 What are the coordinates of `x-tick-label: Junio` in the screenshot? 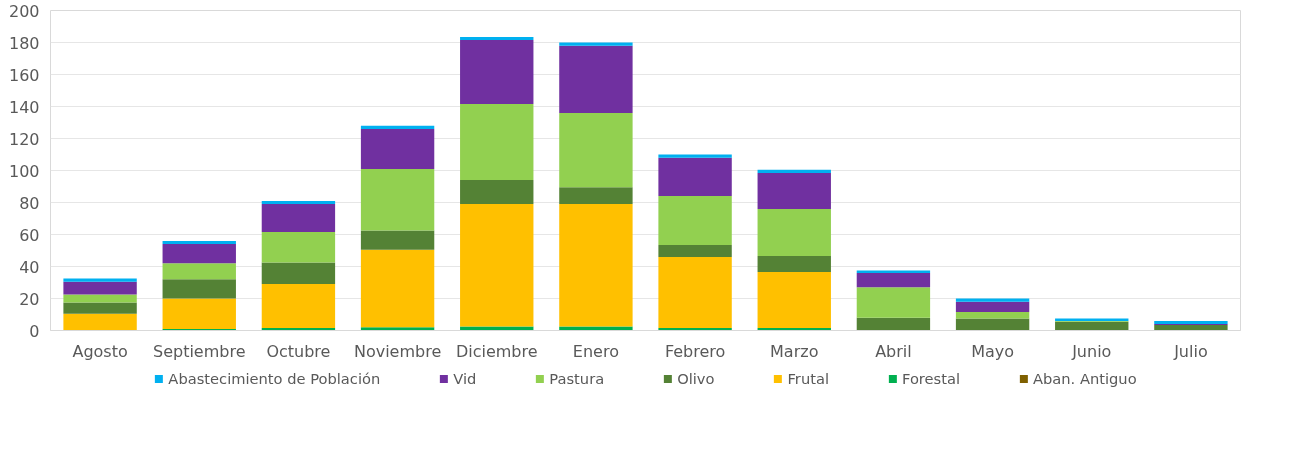 It's located at (1091, 351).